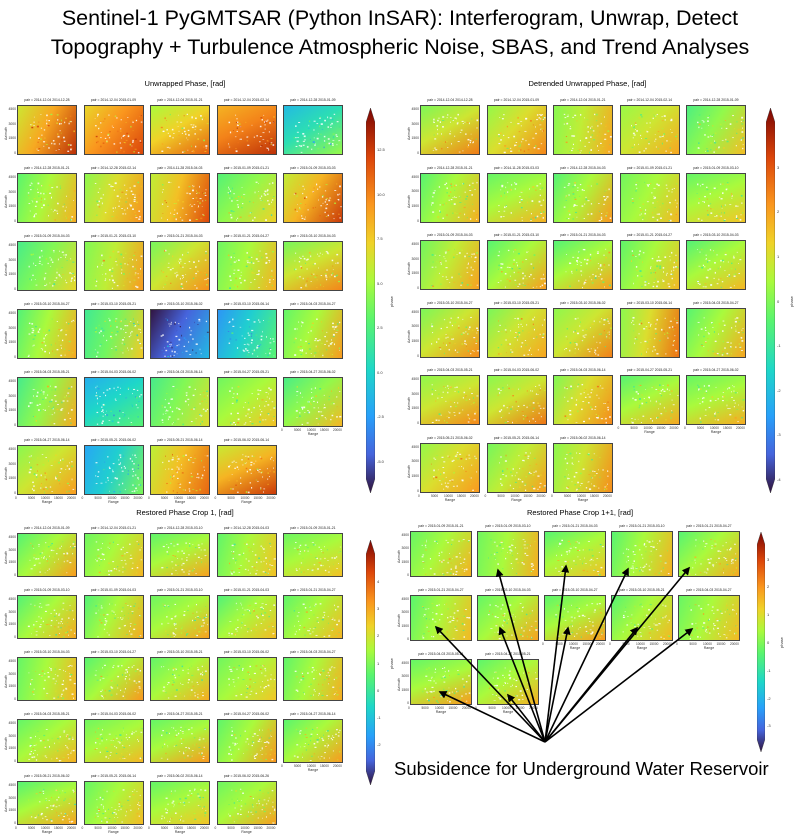  What do you see at coordinates (114, 590) in the screenshot?
I see `pair-label: pair = 2015-01-09 2015-04-03` at bounding box center [114, 590].